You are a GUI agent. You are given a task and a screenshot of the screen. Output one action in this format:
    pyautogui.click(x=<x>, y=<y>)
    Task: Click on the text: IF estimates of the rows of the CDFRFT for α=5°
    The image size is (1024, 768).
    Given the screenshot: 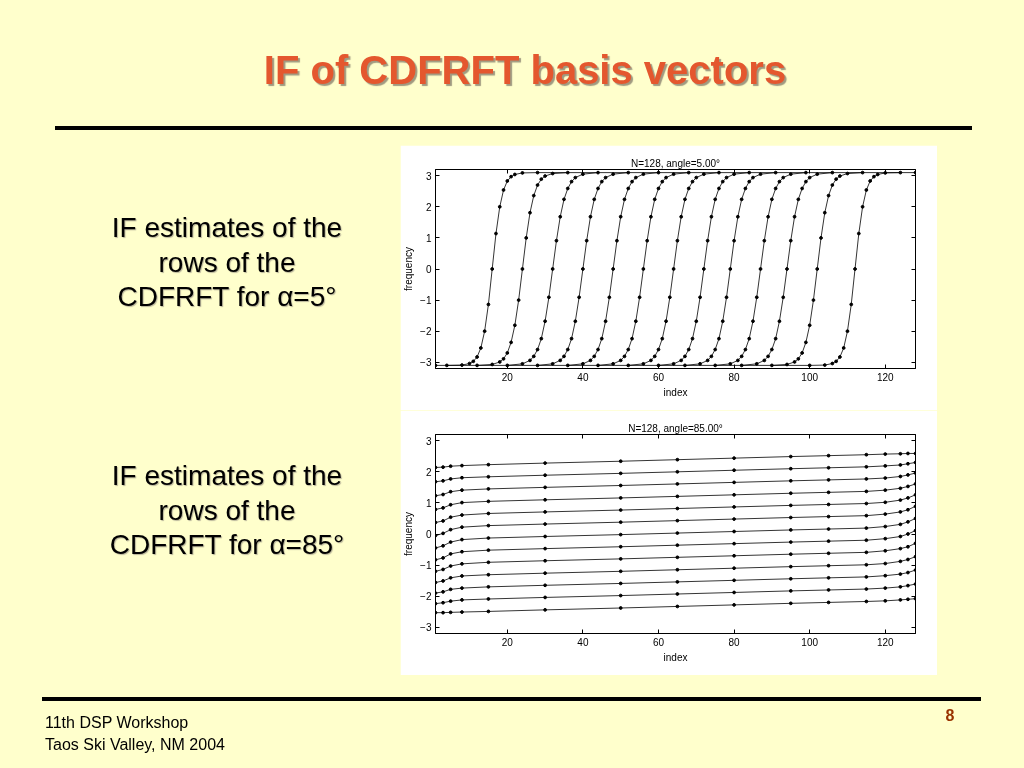 What is the action you would take?
    pyautogui.click(x=227, y=262)
    